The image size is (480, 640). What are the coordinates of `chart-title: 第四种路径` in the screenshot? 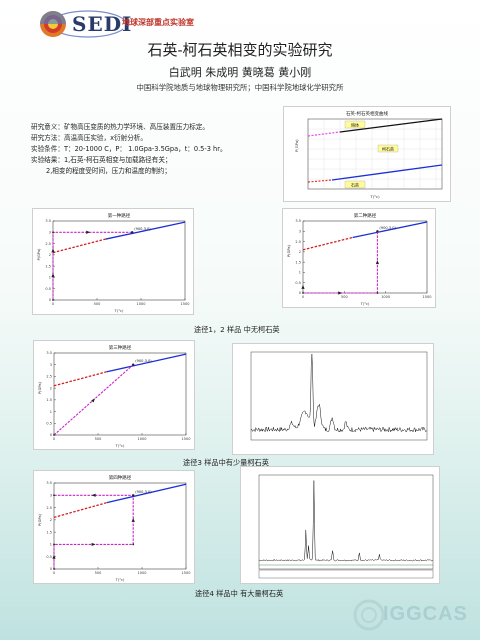 It's located at (120, 477).